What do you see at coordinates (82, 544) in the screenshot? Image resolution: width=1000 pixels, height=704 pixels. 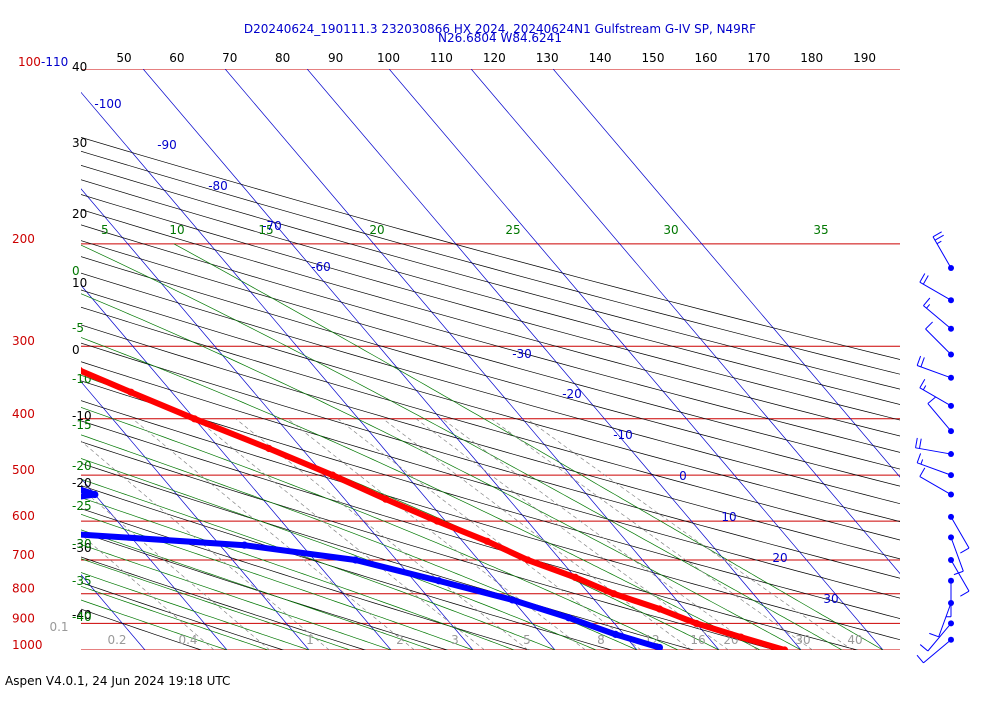 I see `moist-adiabat-label: -30` at bounding box center [82, 544].